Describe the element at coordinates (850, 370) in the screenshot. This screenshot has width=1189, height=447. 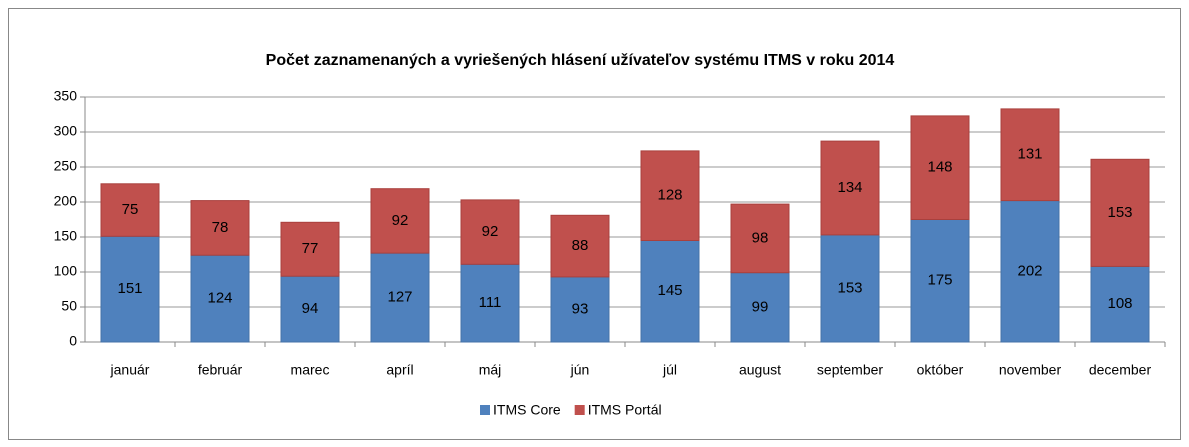
I see `x-tick-label: september` at that location.